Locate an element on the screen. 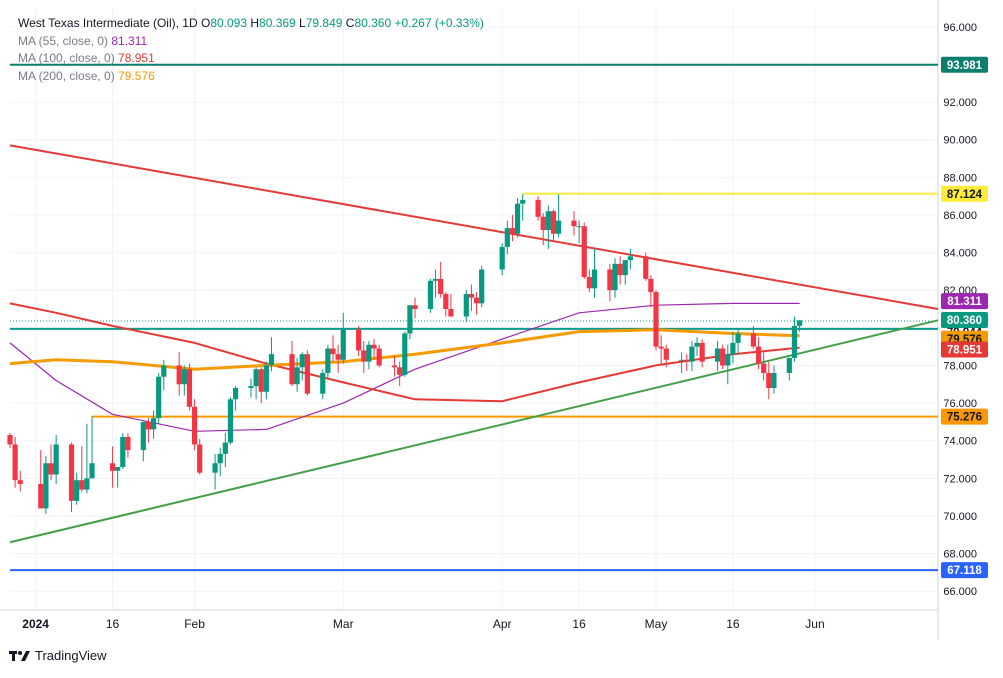 This screenshot has height=678, width=1003. last-price-label: 80.360 is located at coordinates (964, 321).